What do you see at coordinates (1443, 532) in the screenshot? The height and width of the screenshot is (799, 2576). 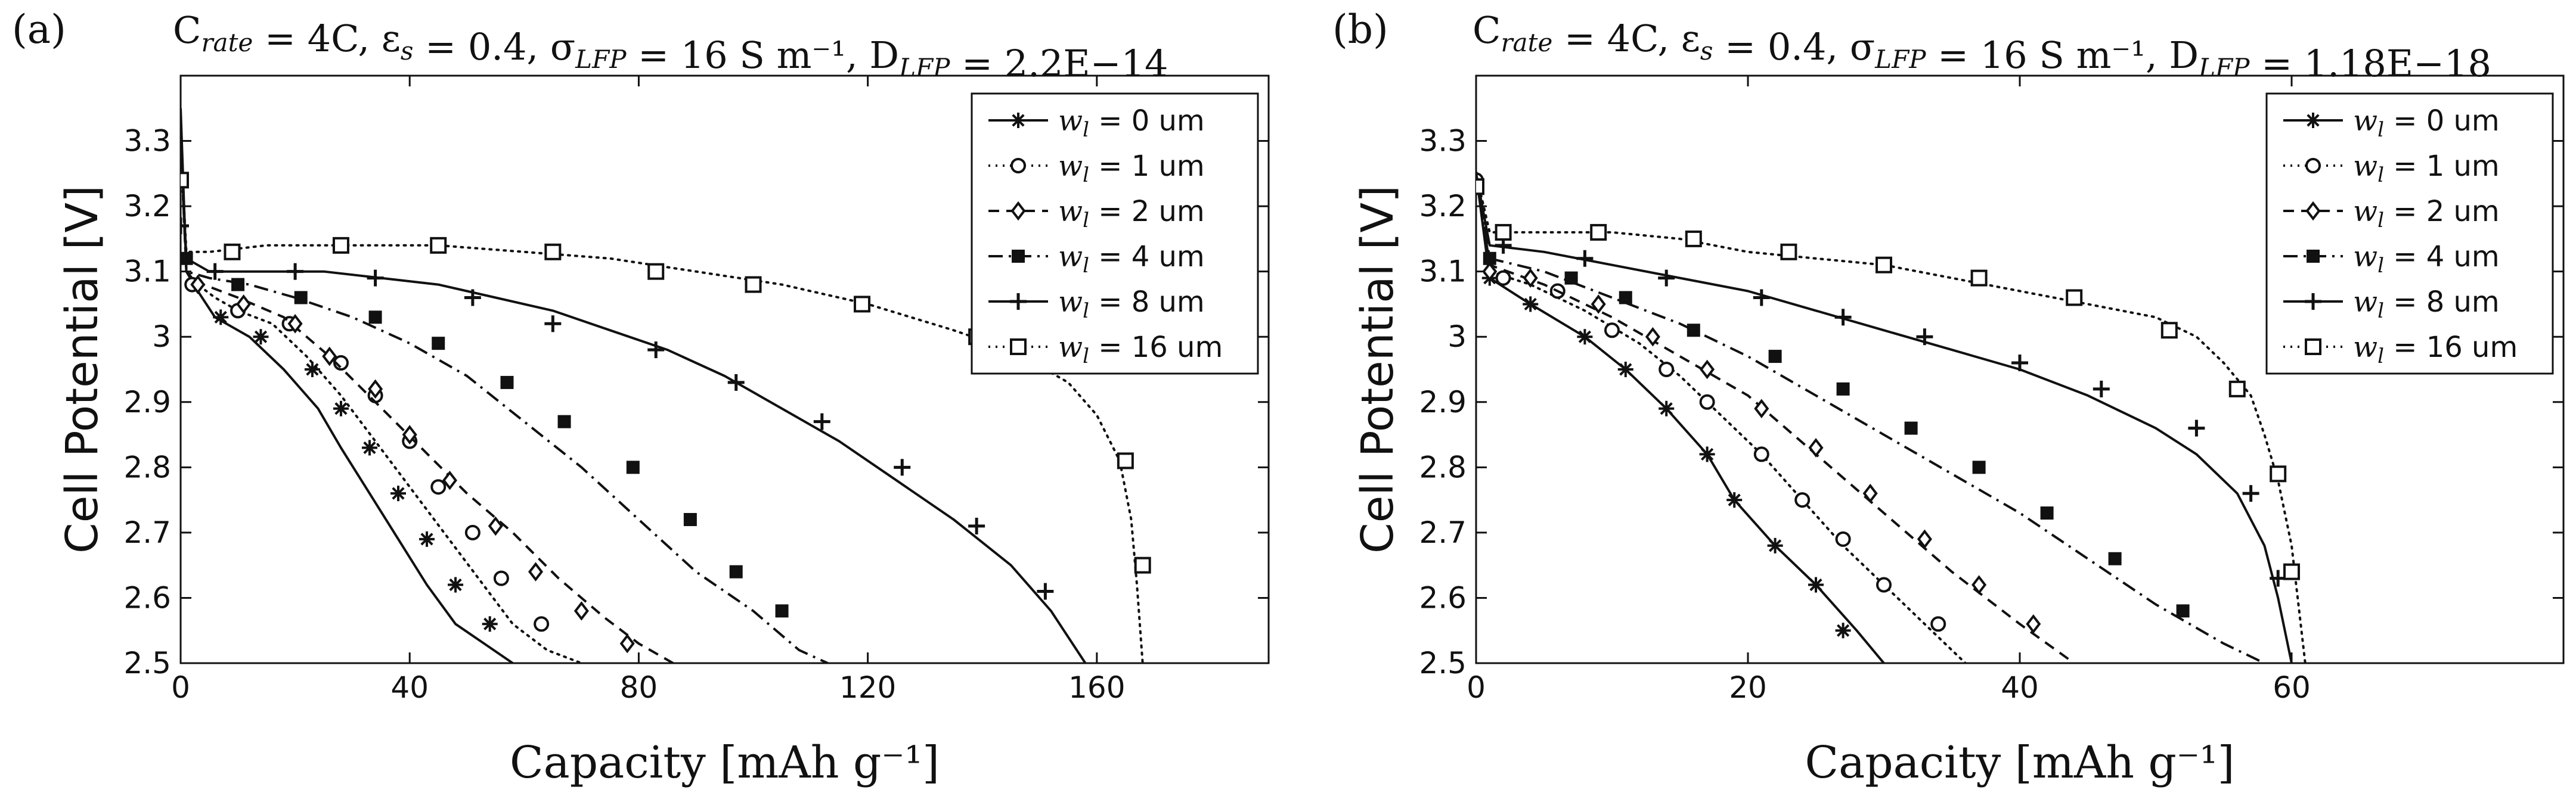 I see `y-tick-label: 2.7` at bounding box center [1443, 532].